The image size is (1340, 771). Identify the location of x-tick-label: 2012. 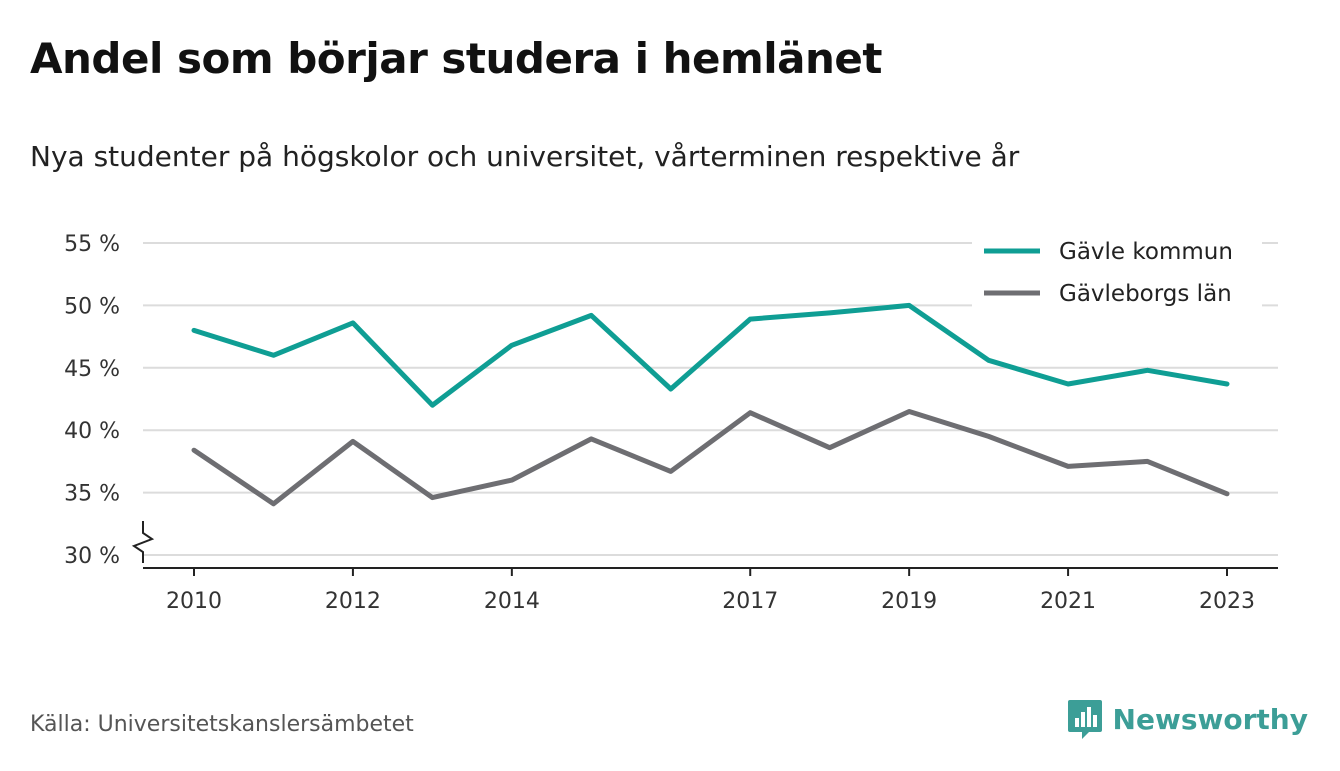
(353, 601).